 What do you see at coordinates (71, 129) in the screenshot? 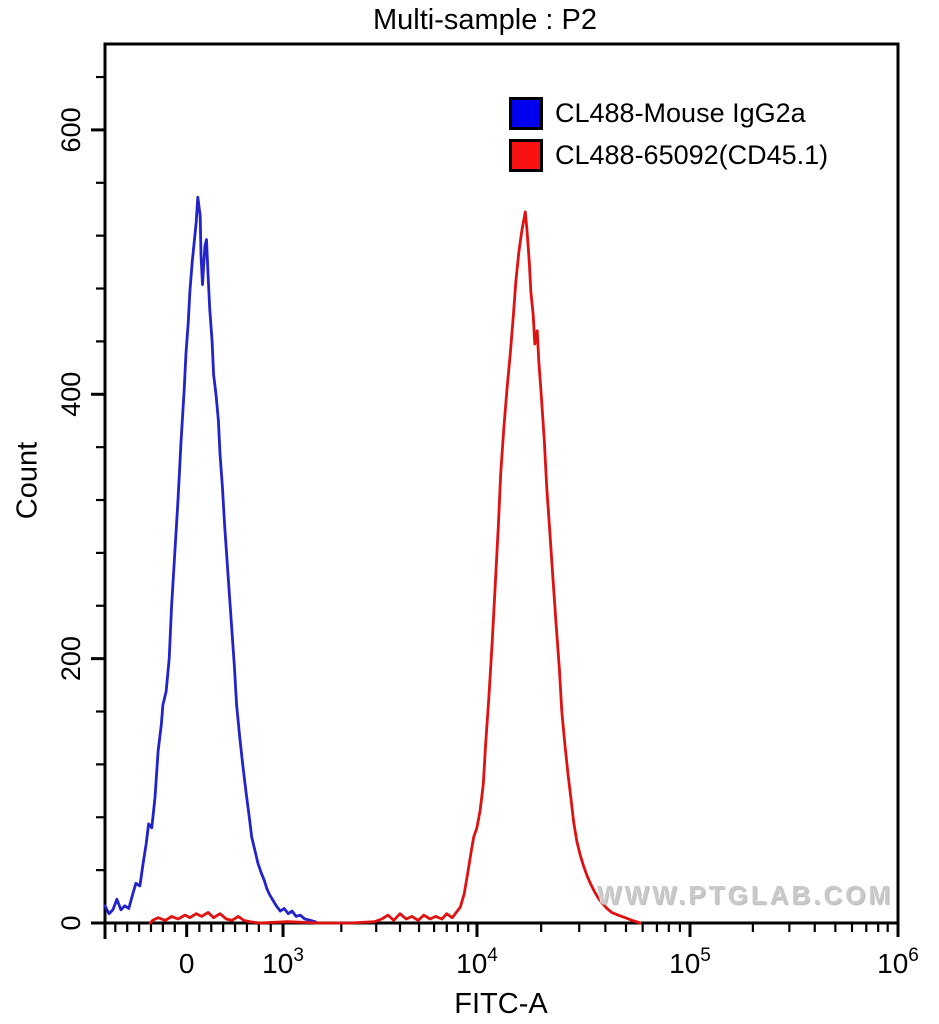
I see `svg-text: 600` at bounding box center [71, 129].